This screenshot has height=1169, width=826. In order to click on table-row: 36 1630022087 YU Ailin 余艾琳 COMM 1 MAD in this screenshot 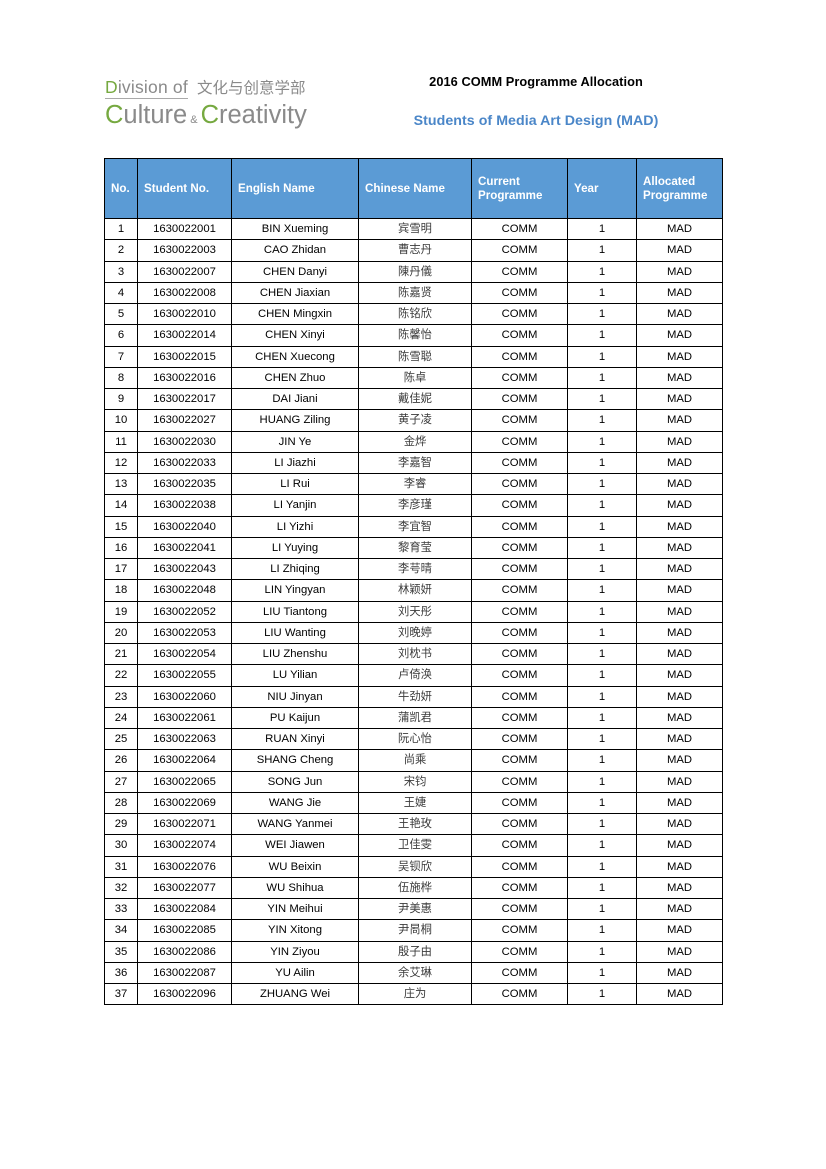, I will do `click(413, 973)`.